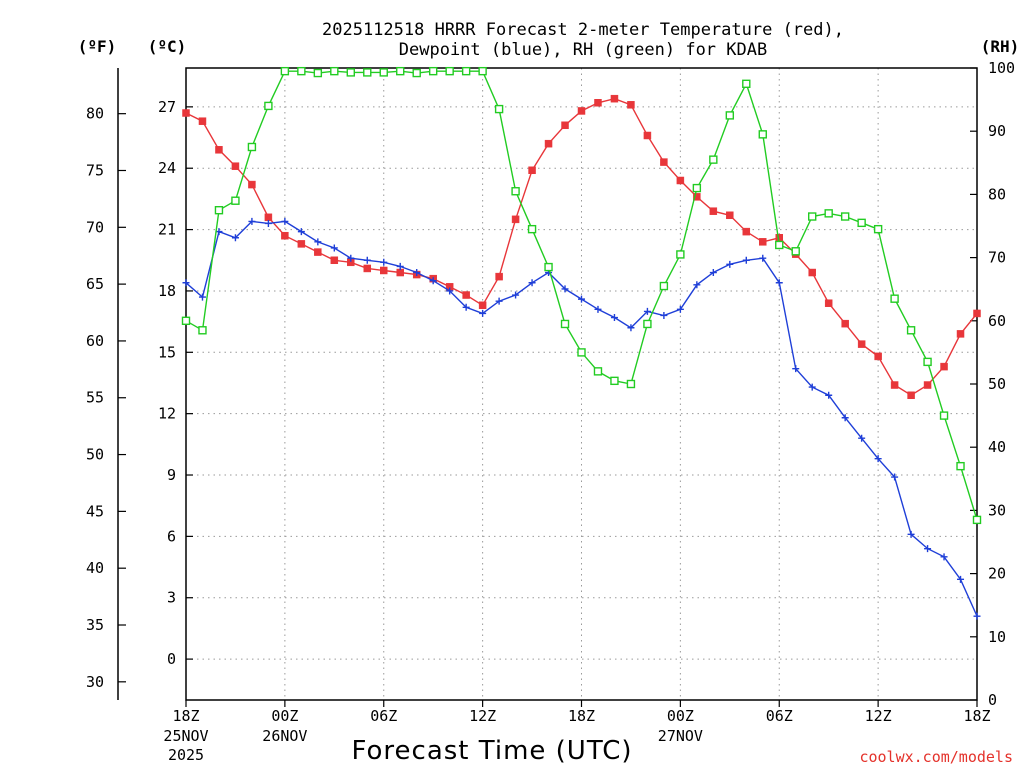 The height and width of the screenshot is (768, 1024). What do you see at coordinates (997, 194) in the screenshot?
I see `rh-tick-label: 80` at bounding box center [997, 194].